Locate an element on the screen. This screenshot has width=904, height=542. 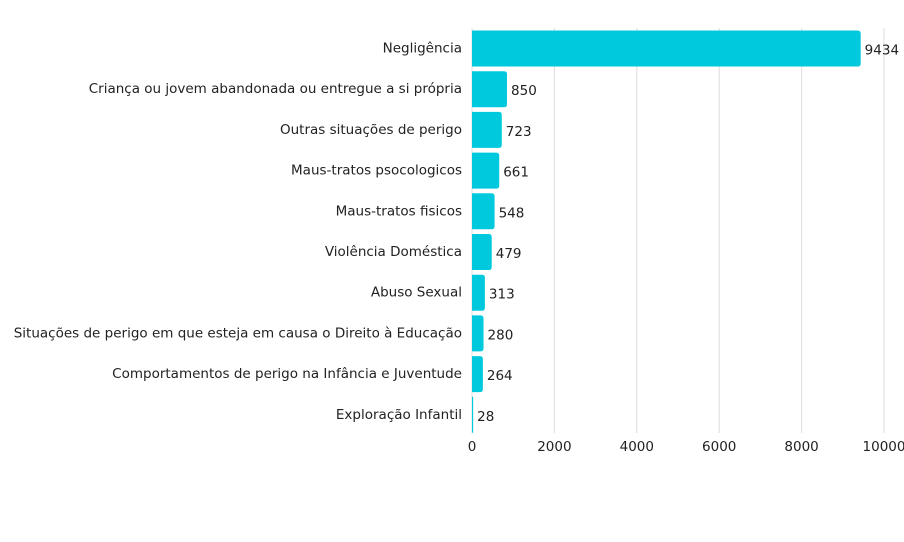
y-tick-label: Violência Doméstica is located at coordinates (393, 252).